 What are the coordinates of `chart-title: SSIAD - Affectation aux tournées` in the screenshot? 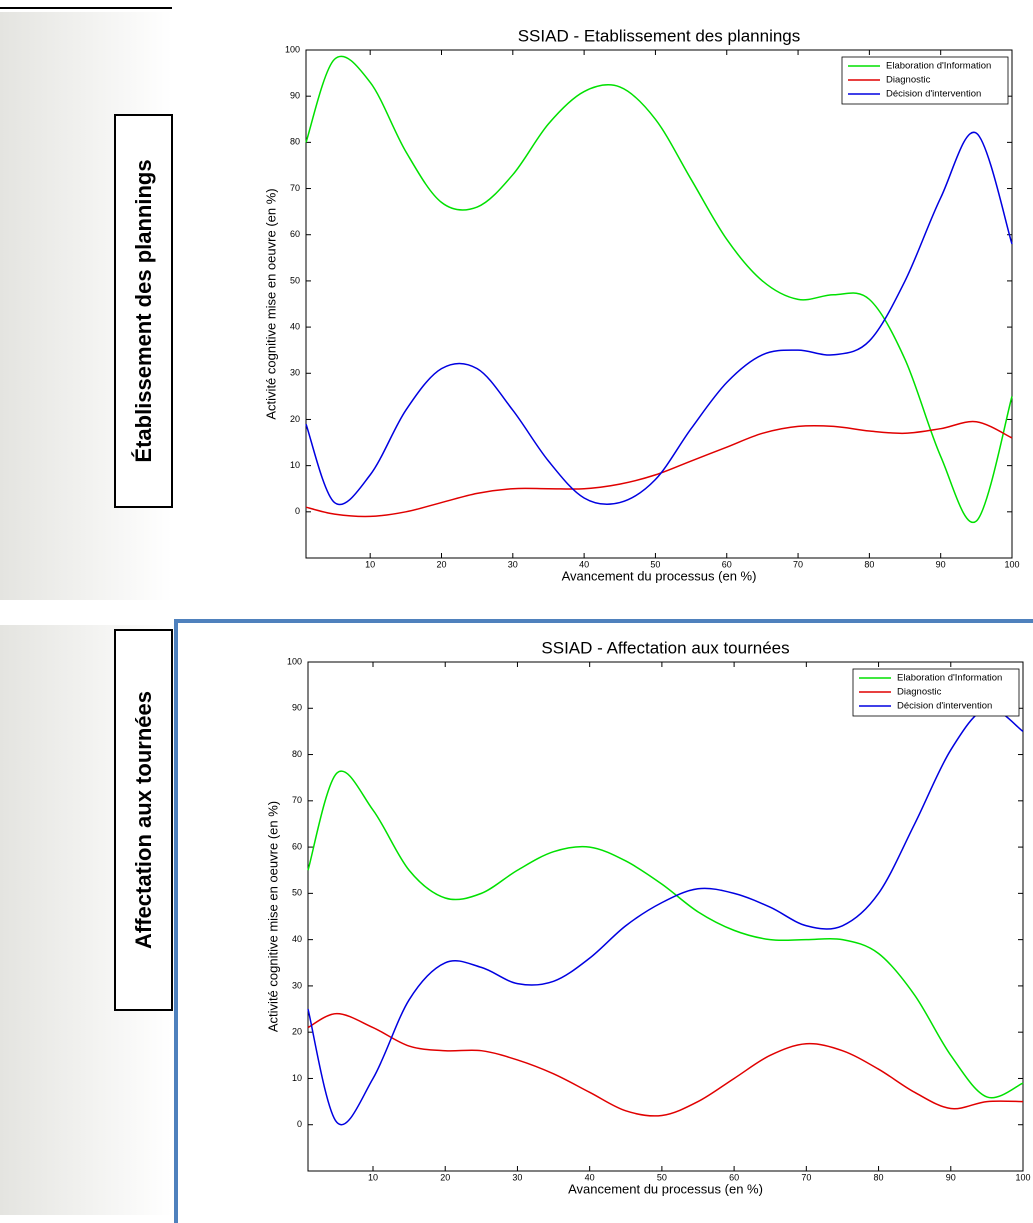 It's located at (665, 647).